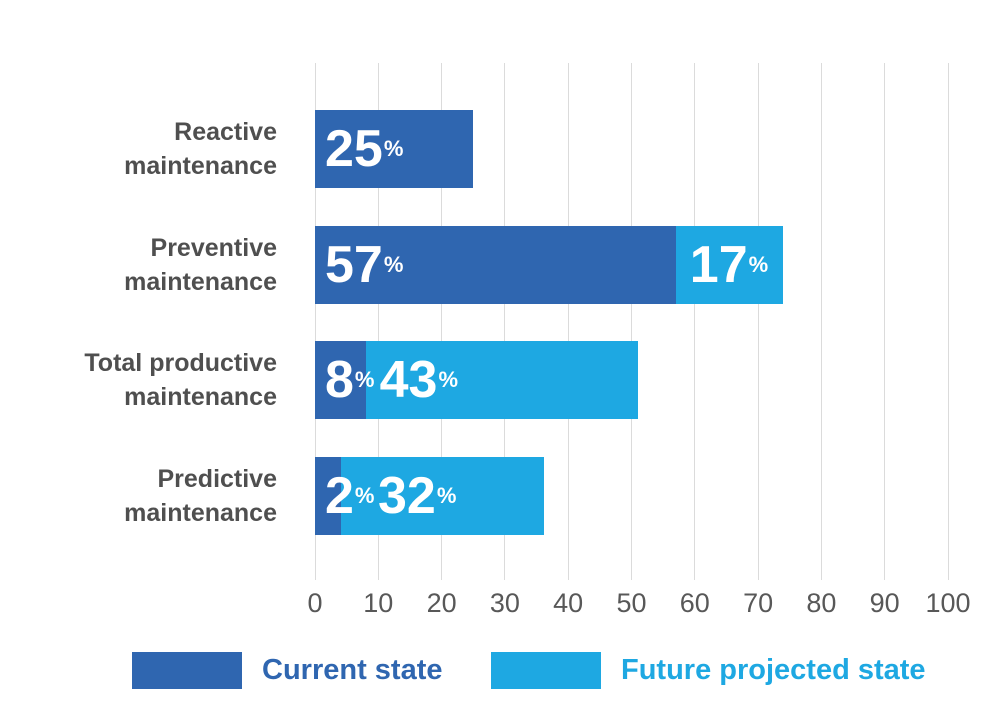 The width and height of the screenshot is (1000, 714). What do you see at coordinates (217, 478) in the screenshot?
I see `category-label-line: Predictive` at bounding box center [217, 478].